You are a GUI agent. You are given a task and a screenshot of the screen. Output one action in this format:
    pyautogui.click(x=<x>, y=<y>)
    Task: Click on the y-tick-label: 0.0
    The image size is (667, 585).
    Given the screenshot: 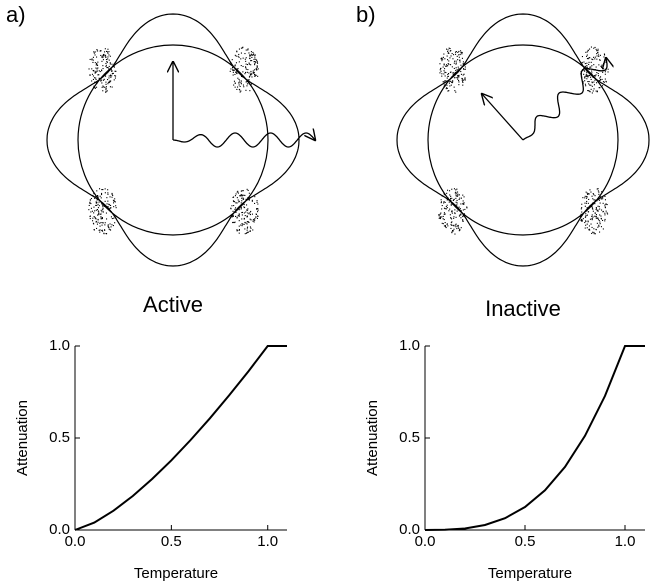 What is the action you would take?
    pyautogui.click(x=59, y=529)
    